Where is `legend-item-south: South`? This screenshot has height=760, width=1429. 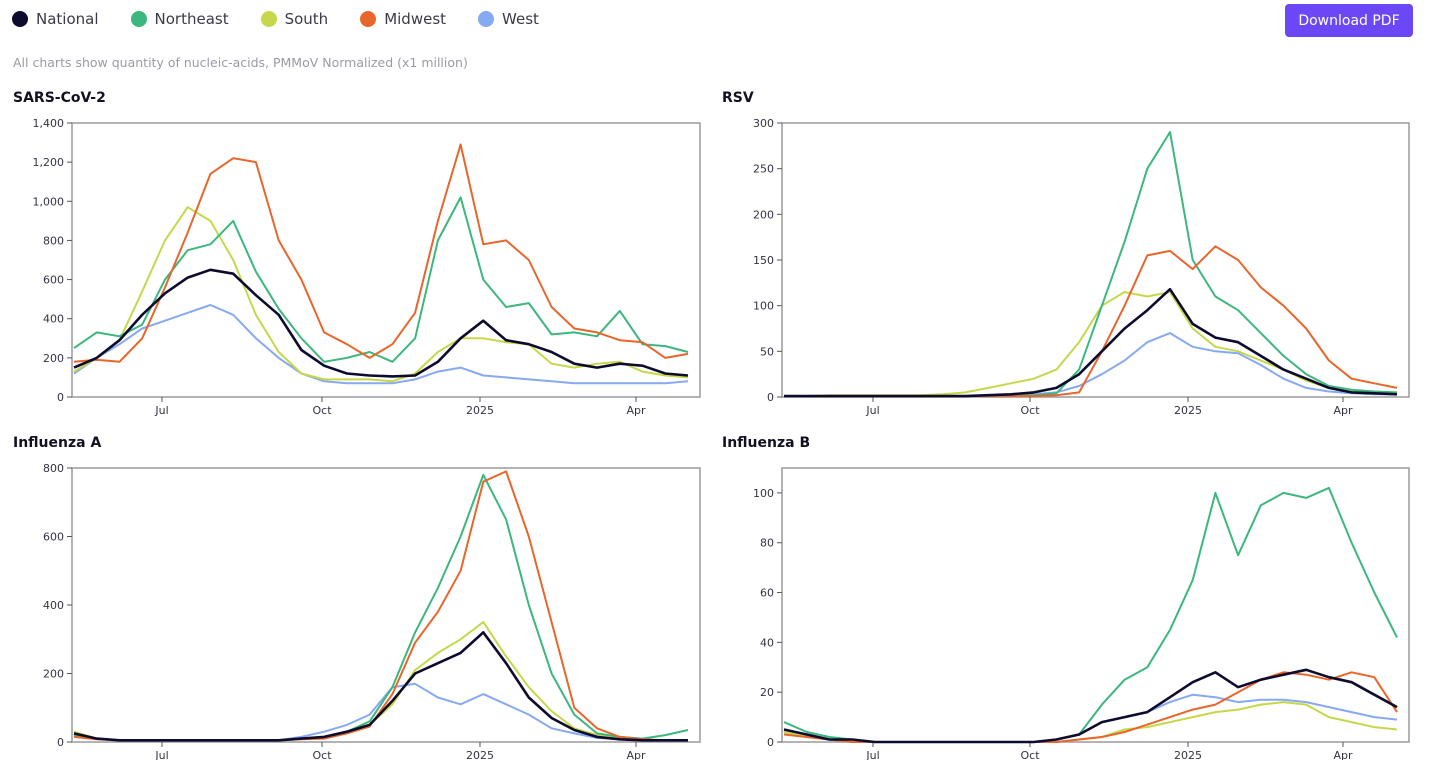 legend-item-south: South is located at coordinates (294, 19).